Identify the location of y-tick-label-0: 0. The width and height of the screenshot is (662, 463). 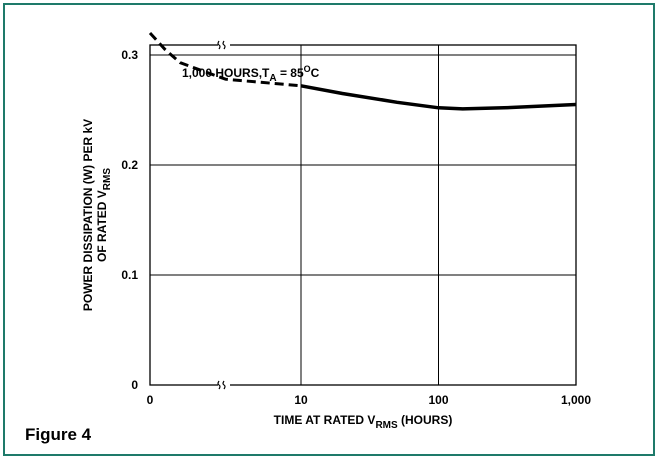
(134, 385).